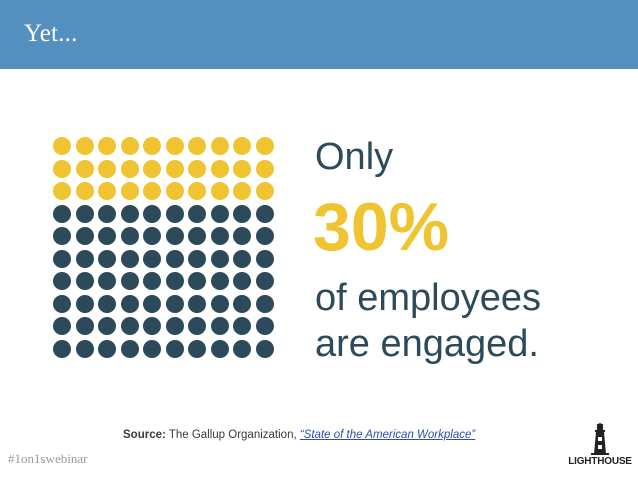 This screenshot has height=479, width=638. Describe the element at coordinates (387, 435) in the screenshot. I see `source-link: “State of the American Workplace”` at that location.